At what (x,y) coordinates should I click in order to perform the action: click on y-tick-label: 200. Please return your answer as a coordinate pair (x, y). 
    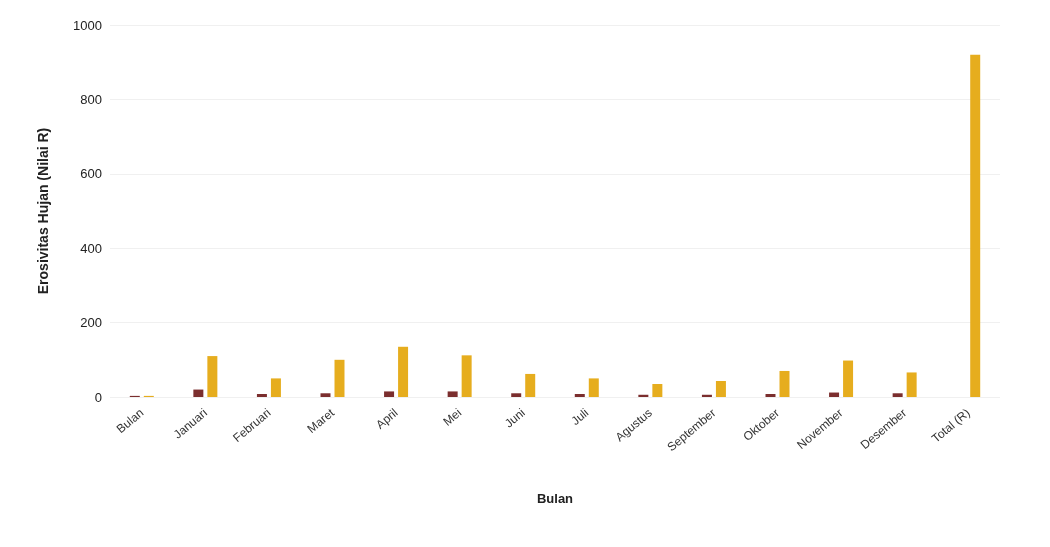
    Looking at the image, I should click on (91, 323).